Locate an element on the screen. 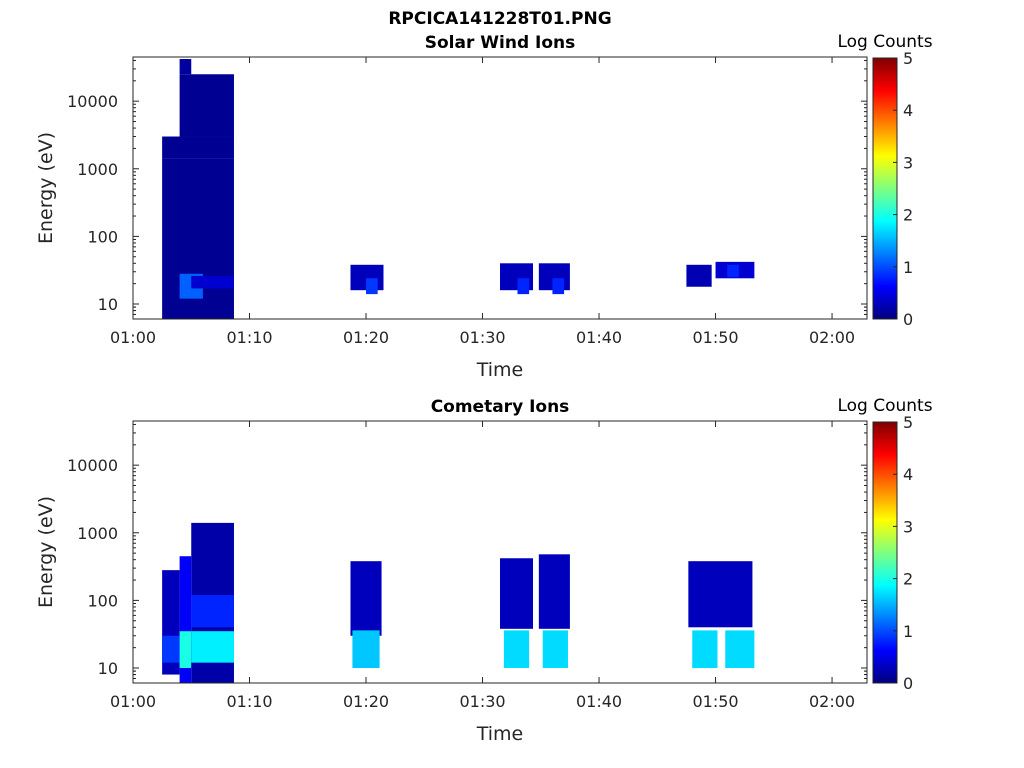  panel-title: Solar Wind Ions is located at coordinates (500, 43).